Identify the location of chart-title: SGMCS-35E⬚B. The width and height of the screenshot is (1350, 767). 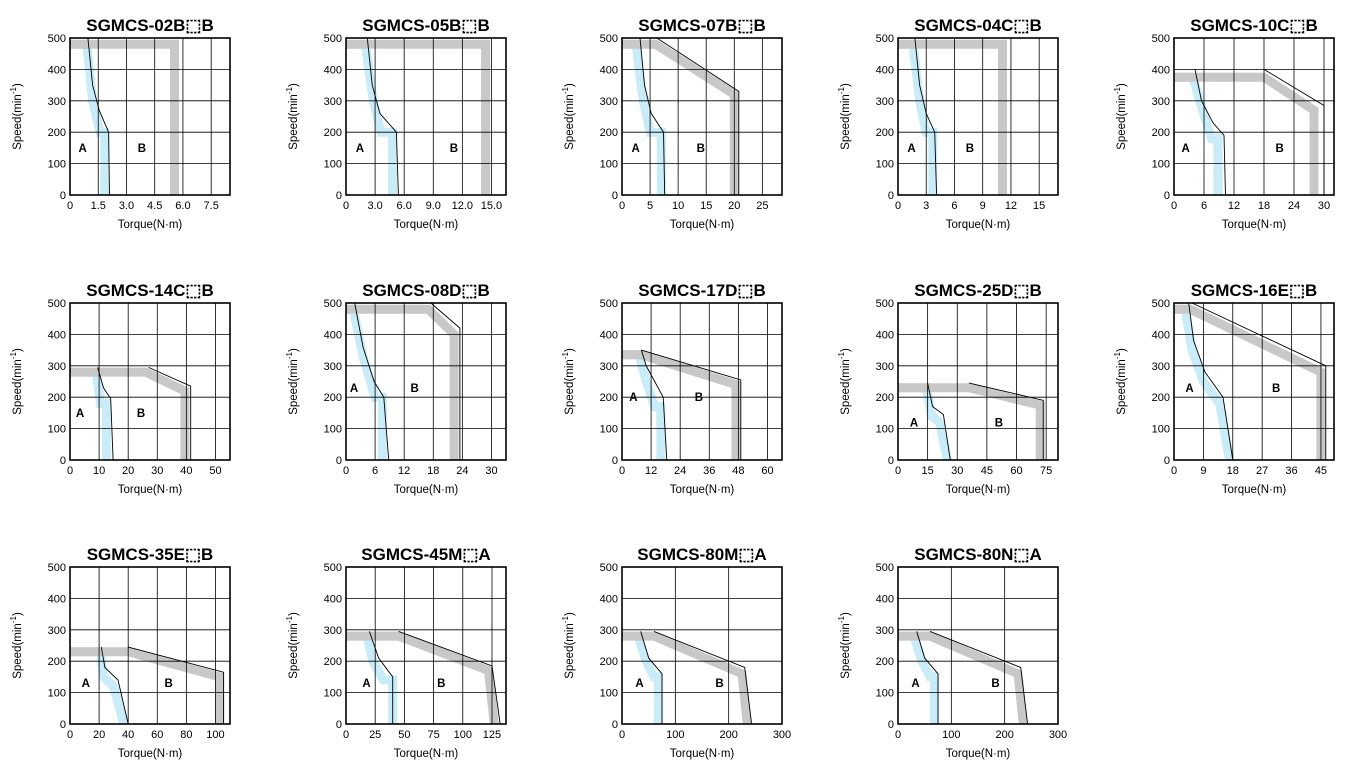
(150, 554).